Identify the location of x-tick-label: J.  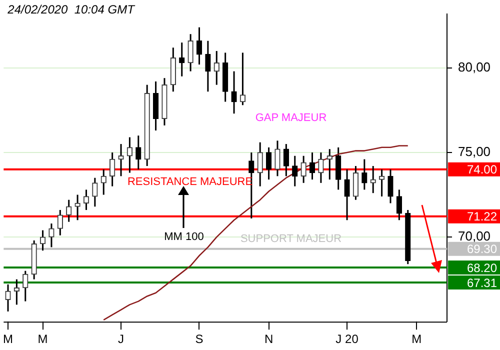
(121, 339).